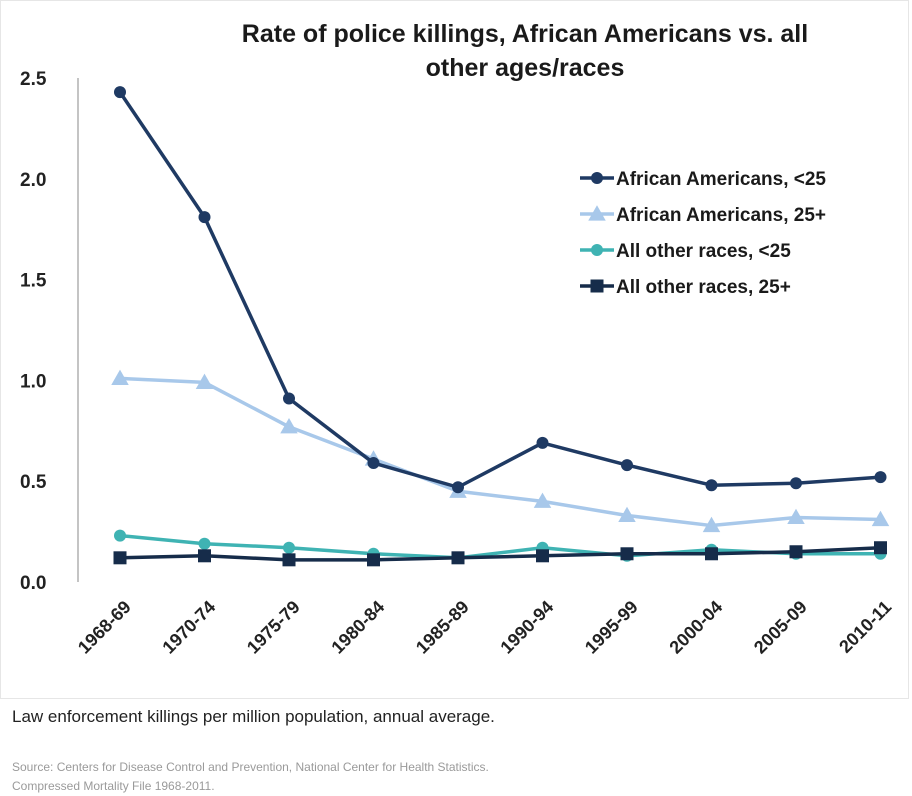 The width and height of the screenshot is (912, 796). I want to click on chart-title-line-2: other ages/races, so click(525, 68).